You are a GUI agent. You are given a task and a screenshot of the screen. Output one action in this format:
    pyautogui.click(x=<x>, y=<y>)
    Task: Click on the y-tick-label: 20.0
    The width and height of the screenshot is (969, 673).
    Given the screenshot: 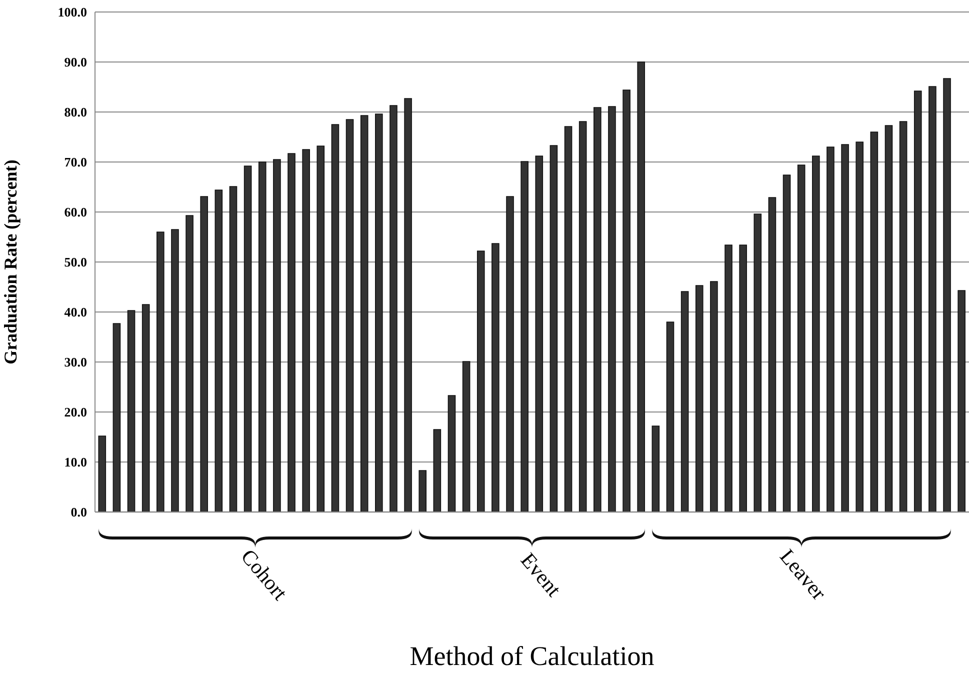 What is the action you would take?
    pyautogui.click(x=75, y=412)
    